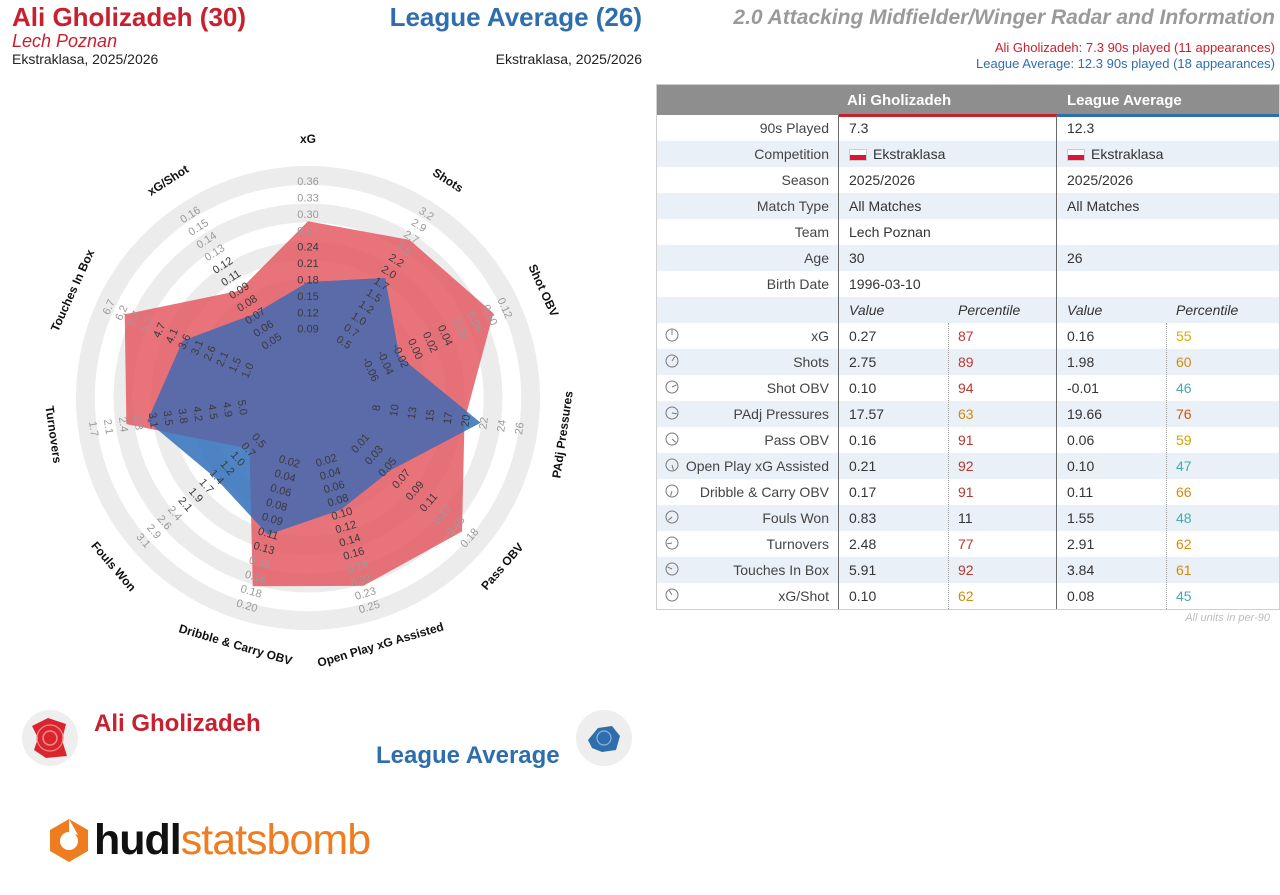 The width and height of the screenshot is (1280, 895). Describe the element at coordinates (1080, 492) in the screenshot. I see `comparison-metric-value: 0.11` at that location.